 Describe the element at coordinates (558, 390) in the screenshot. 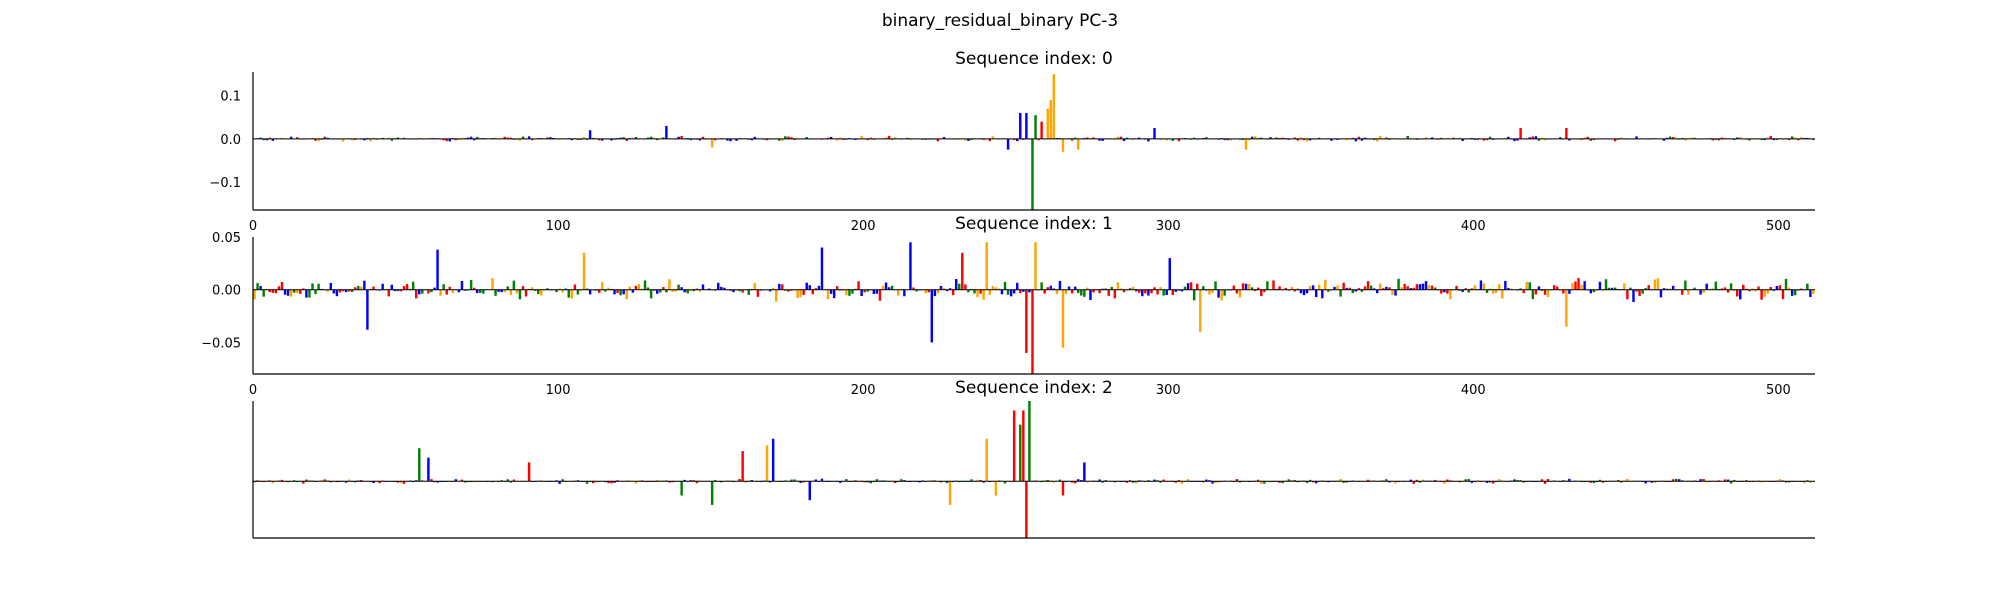

I see `x-tick-label: 100` at that location.